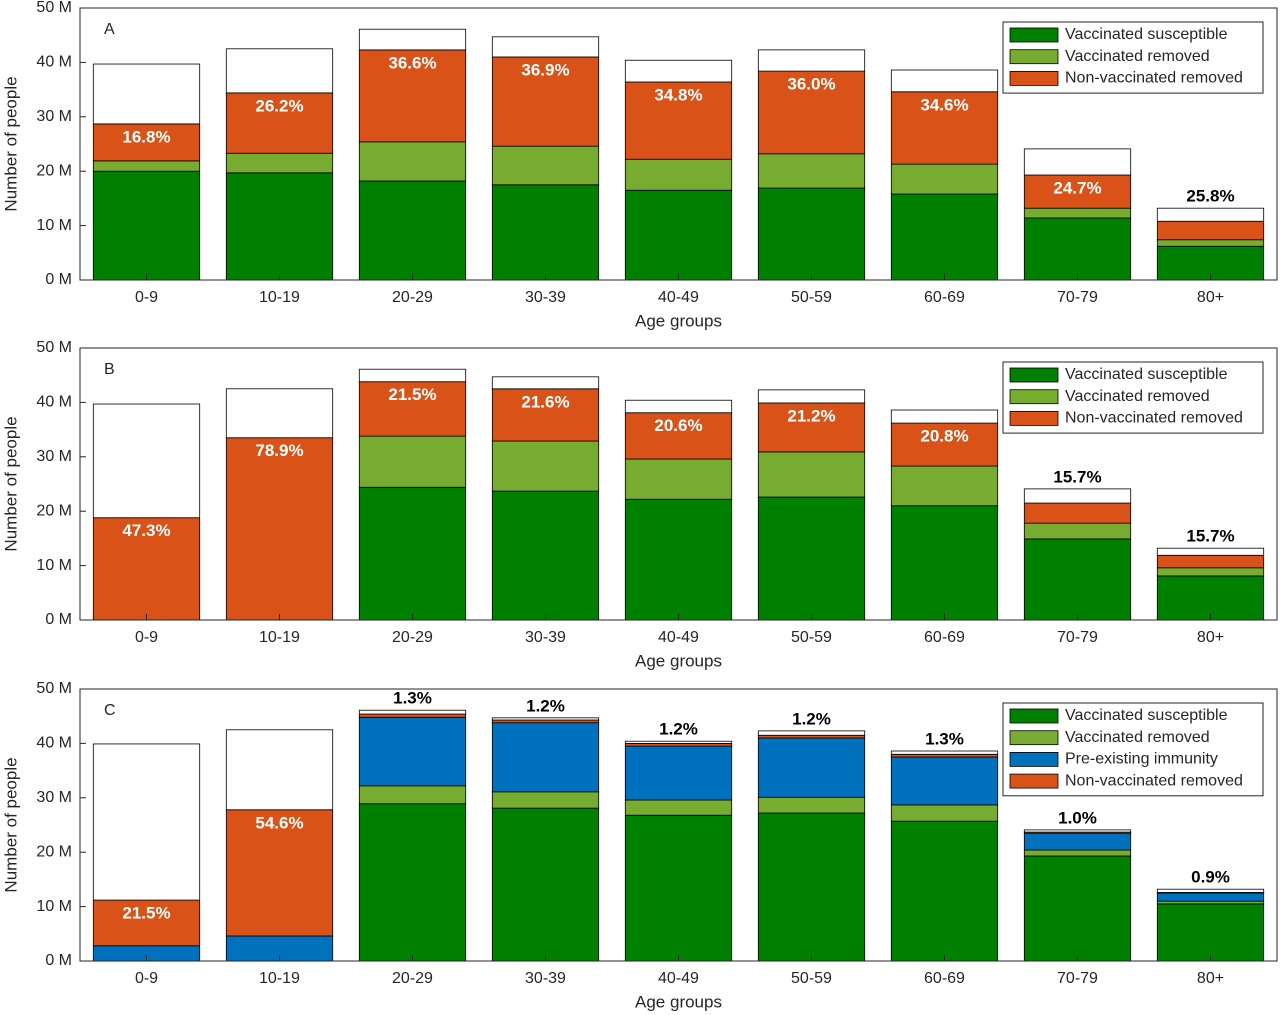 The height and width of the screenshot is (1015, 1280). What do you see at coordinates (54, 456) in the screenshot?
I see `y-tick-label: 30 M` at bounding box center [54, 456].